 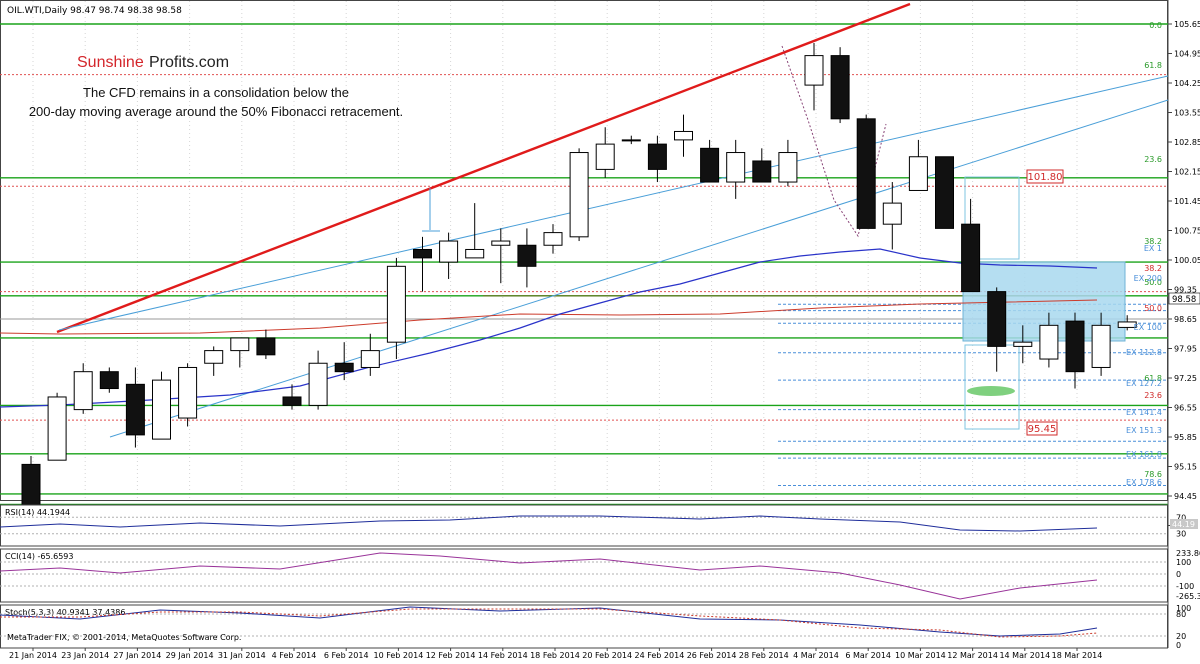 What do you see at coordinates (972, 655) in the screenshot?
I see `date-label: 12 Mar 2014` at bounding box center [972, 655].